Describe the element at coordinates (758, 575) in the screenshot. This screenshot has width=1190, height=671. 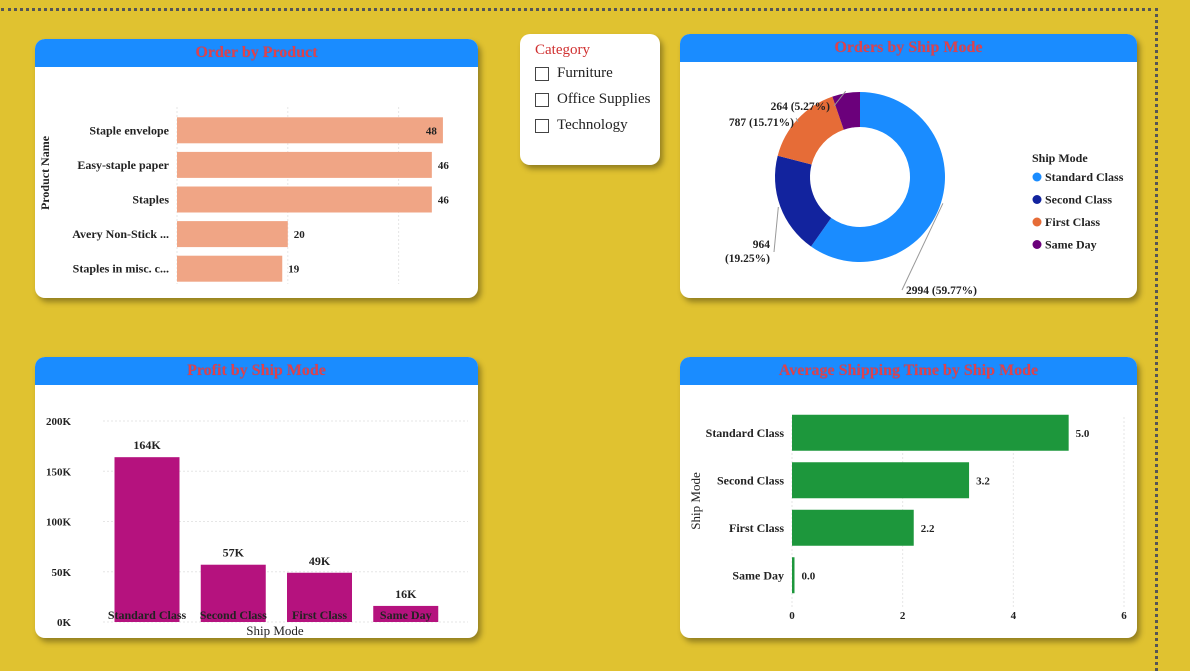
I see `y-tick-label: Same Day` at that location.